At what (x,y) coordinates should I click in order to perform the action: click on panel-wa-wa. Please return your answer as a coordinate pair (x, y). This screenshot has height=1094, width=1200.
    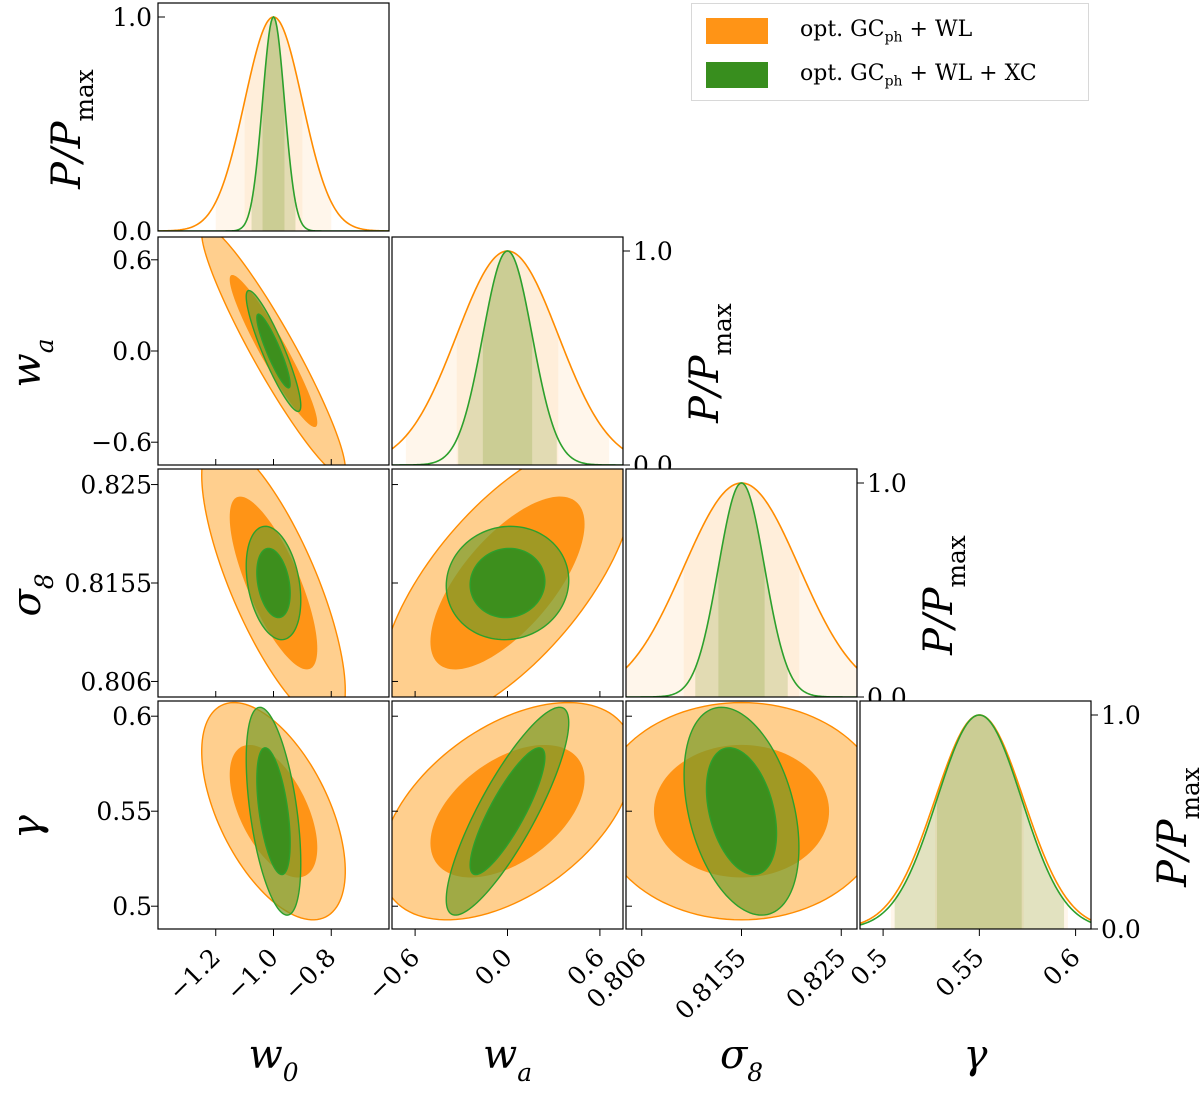
    Looking at the image, I should click on (507, 351).